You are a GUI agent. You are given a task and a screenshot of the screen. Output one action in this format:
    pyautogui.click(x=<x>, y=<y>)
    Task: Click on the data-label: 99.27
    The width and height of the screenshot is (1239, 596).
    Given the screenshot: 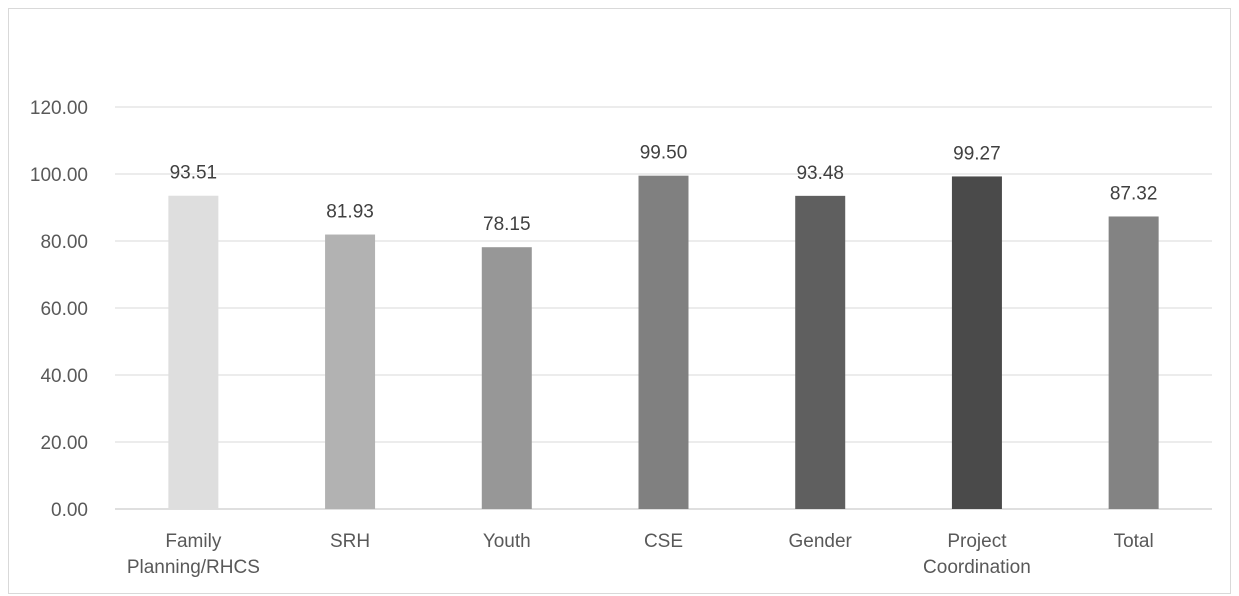 What is the action you would take?
    pyautogui.click(x=977, y=153)
    